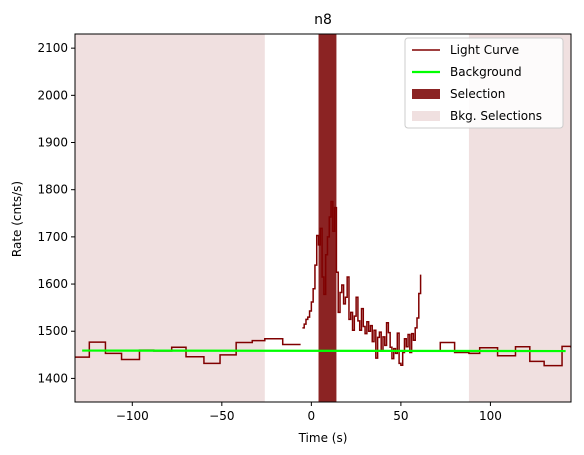  What do you see at coordinates (312, 416) in the screenshot?
I see `x-tick-label-2: 0` at bounding box center [312, 416].